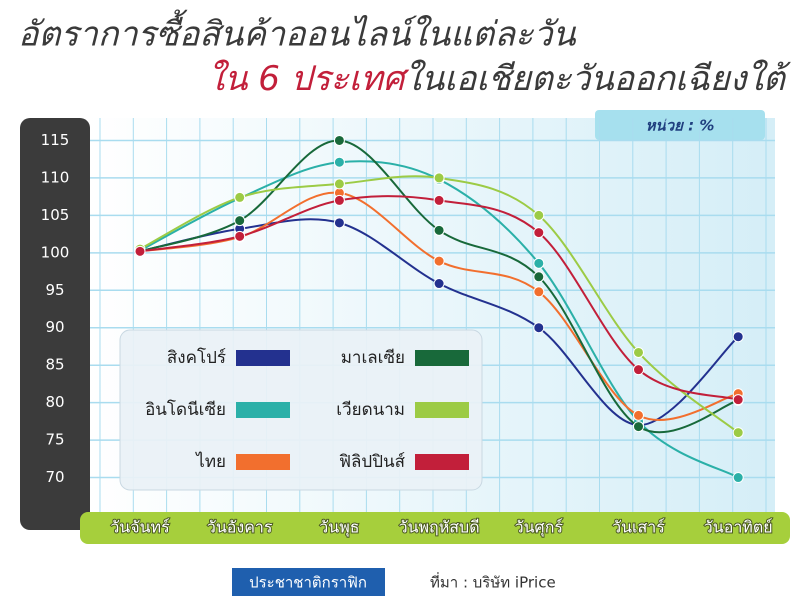  Describe the element at coordinates (339, 528) in the screenshot. I see `x-tick-label: วันพุธ` at that location.